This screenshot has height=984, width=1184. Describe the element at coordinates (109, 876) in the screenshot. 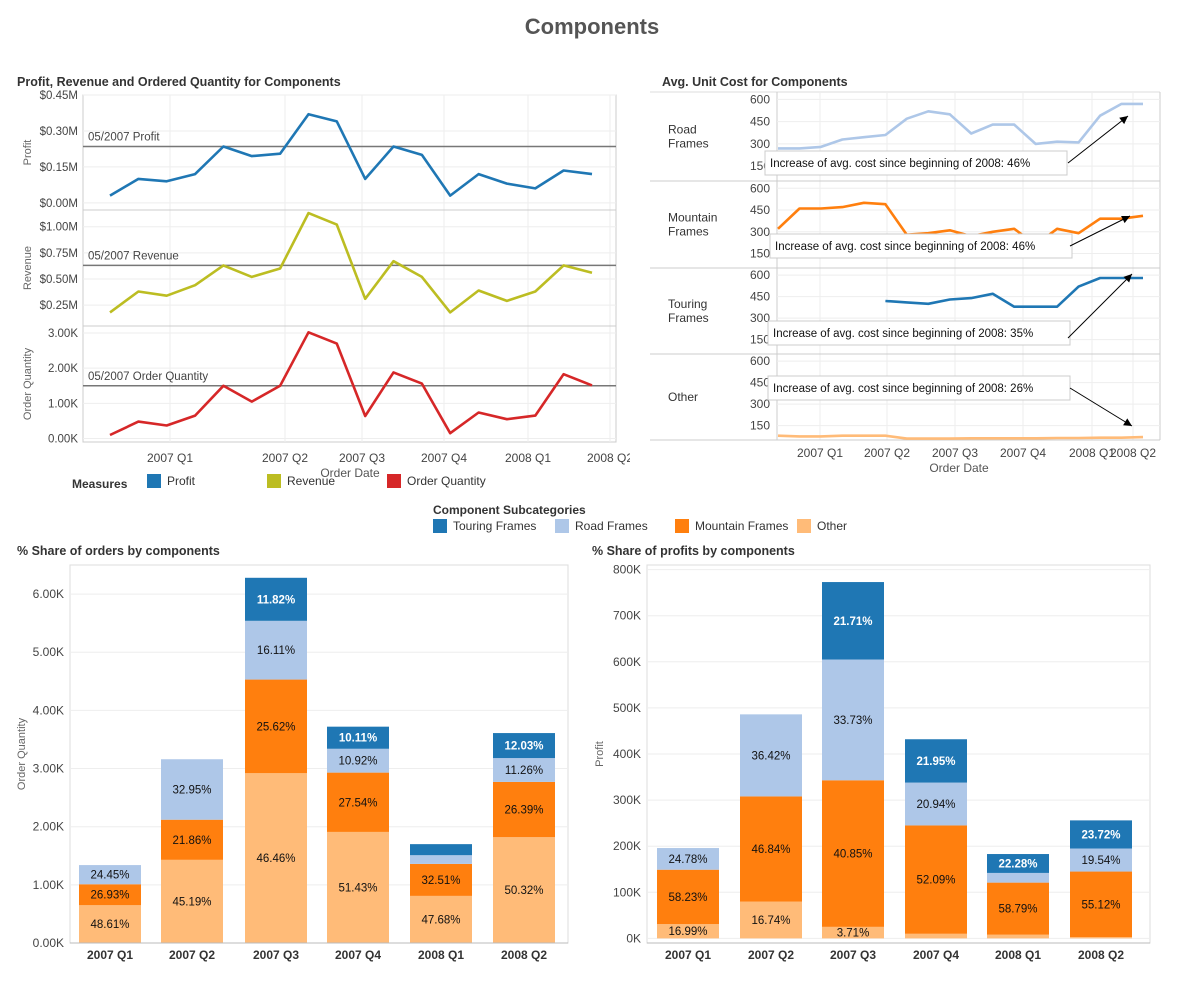

I see `bar-value-label: 24.45%` at that location.